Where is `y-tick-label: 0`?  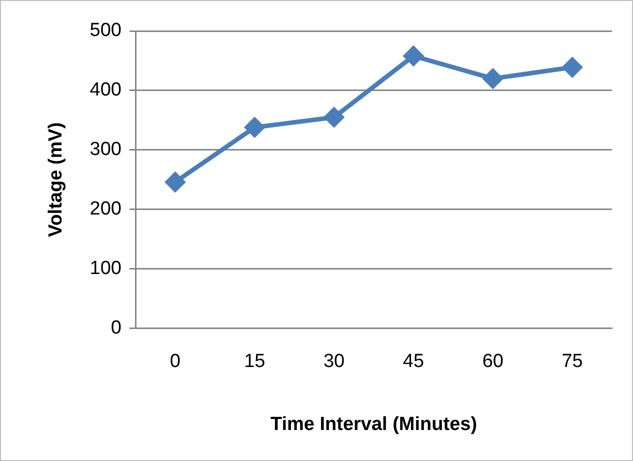
y-tick-label: 0 is located at coordinates (116, 328).